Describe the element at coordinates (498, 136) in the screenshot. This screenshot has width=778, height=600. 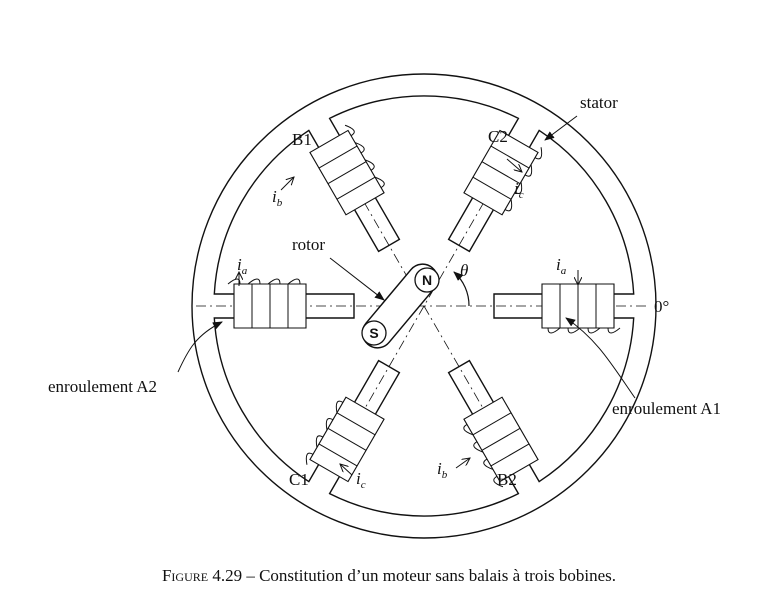
I see `coil-c2-label: C2` at that location.